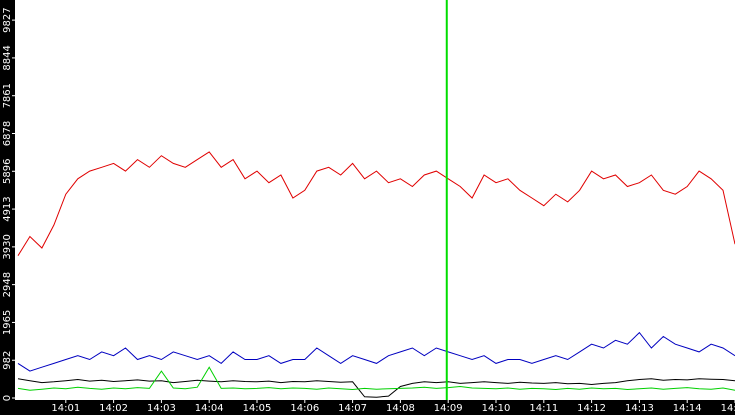 The height and width of the screenshot is (415, 735). What do you see at coordinates (639, 408) in the screenshot?
I see `x-tick-label: 14:13` at bounding box center [639, 408].